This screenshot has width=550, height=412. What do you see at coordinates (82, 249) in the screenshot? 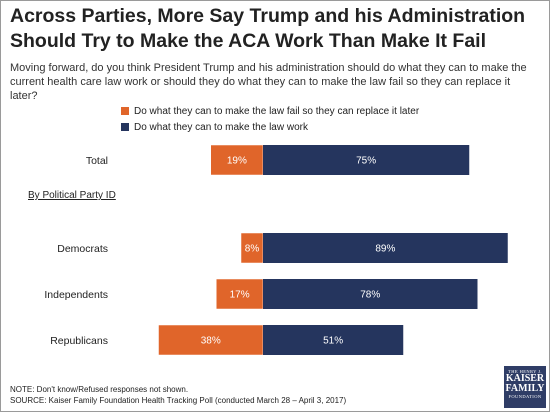
I see `category-label-democrats: Democrats` at bounding box center [82, 249].